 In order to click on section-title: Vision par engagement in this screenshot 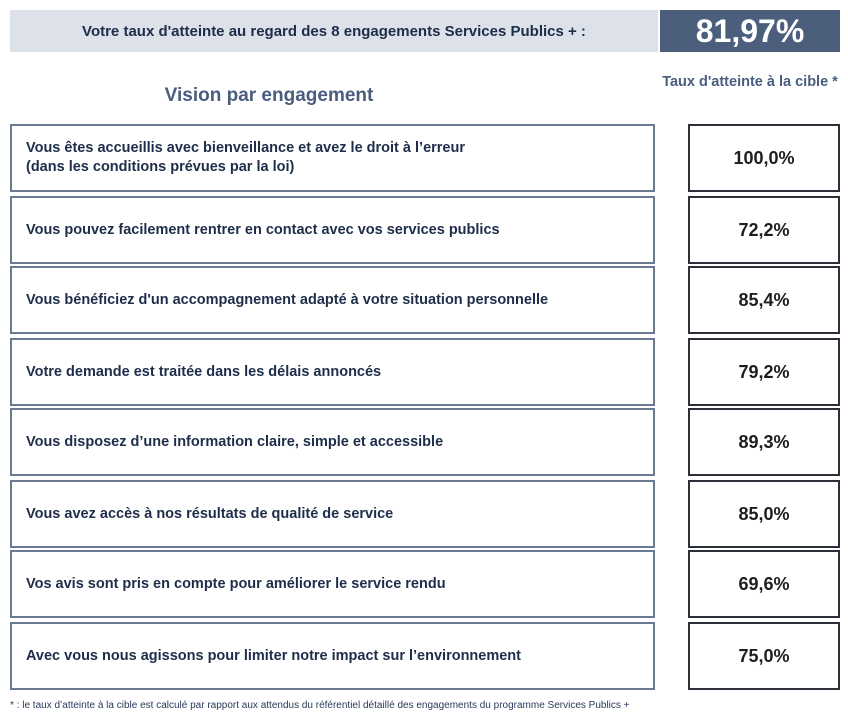, I will do `click(269, 95)`.